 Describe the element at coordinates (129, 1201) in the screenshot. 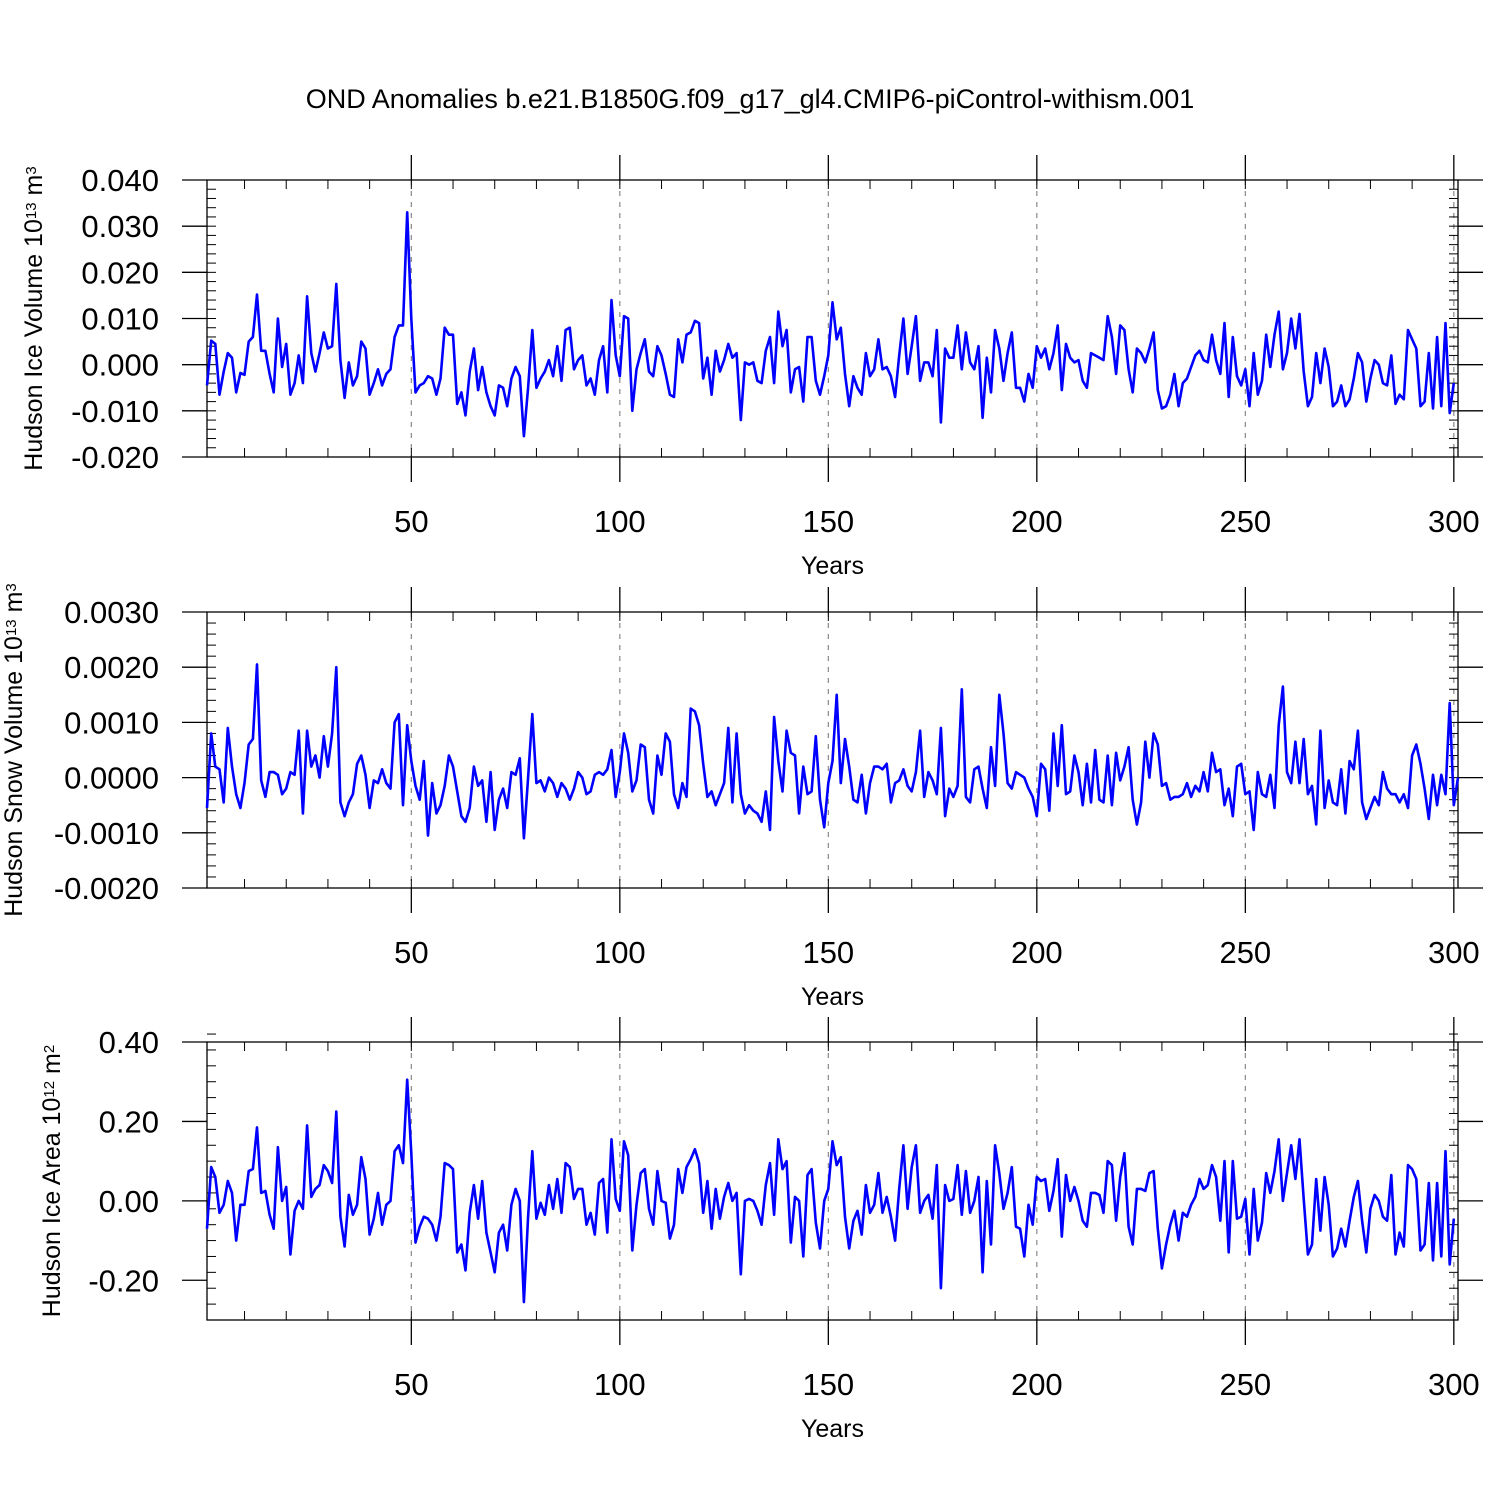

I see `y-tick-label: 0.00` at that location.